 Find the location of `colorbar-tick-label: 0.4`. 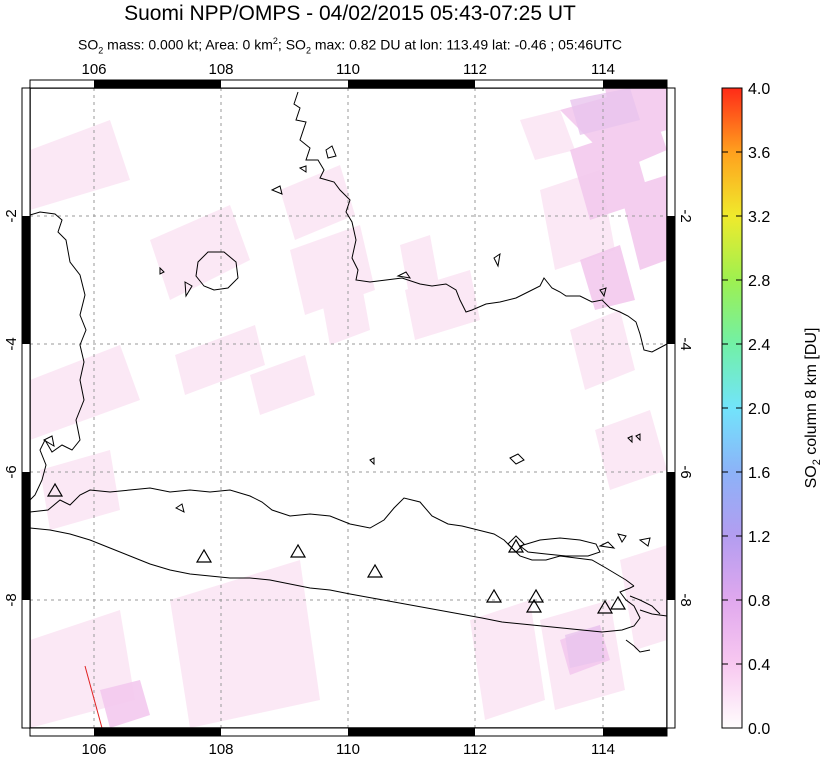

colorbar-tick-label: 0.4 is located at coordinates (759, 665).